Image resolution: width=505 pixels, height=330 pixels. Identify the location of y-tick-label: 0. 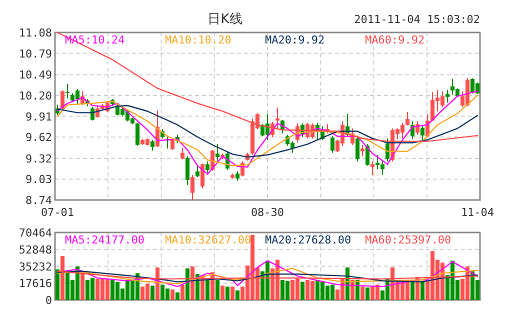
(48, 300).